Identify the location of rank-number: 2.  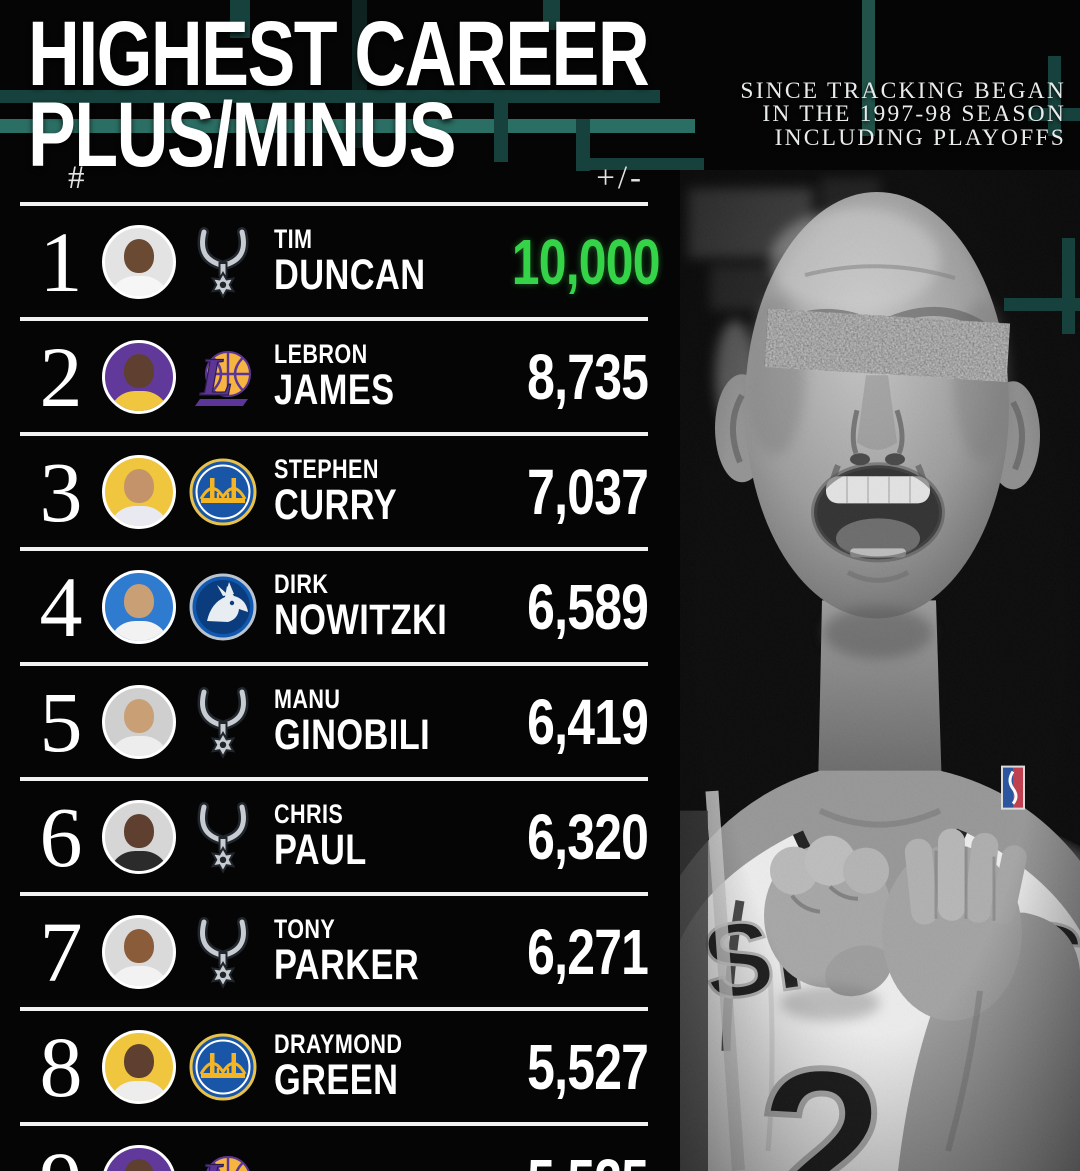
(61, 376).